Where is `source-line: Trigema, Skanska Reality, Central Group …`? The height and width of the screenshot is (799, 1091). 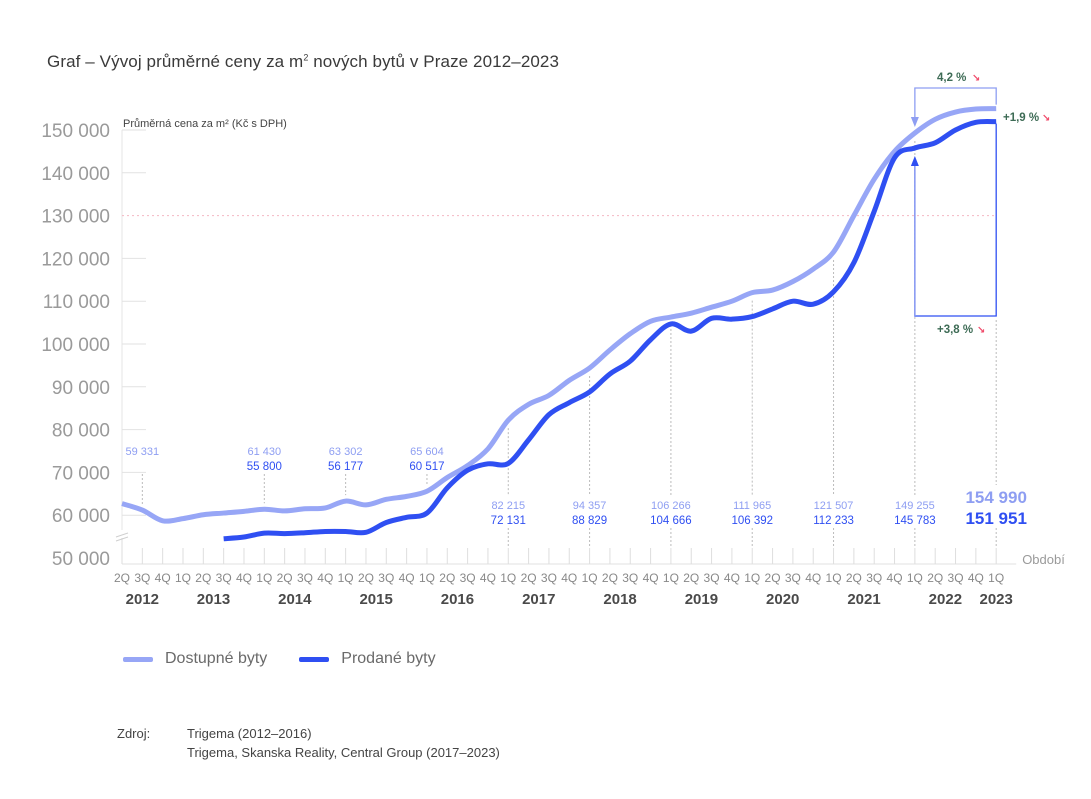 source-line: Trigema, Skanska Reality, Central Group … is located at coordinates (343, 752).